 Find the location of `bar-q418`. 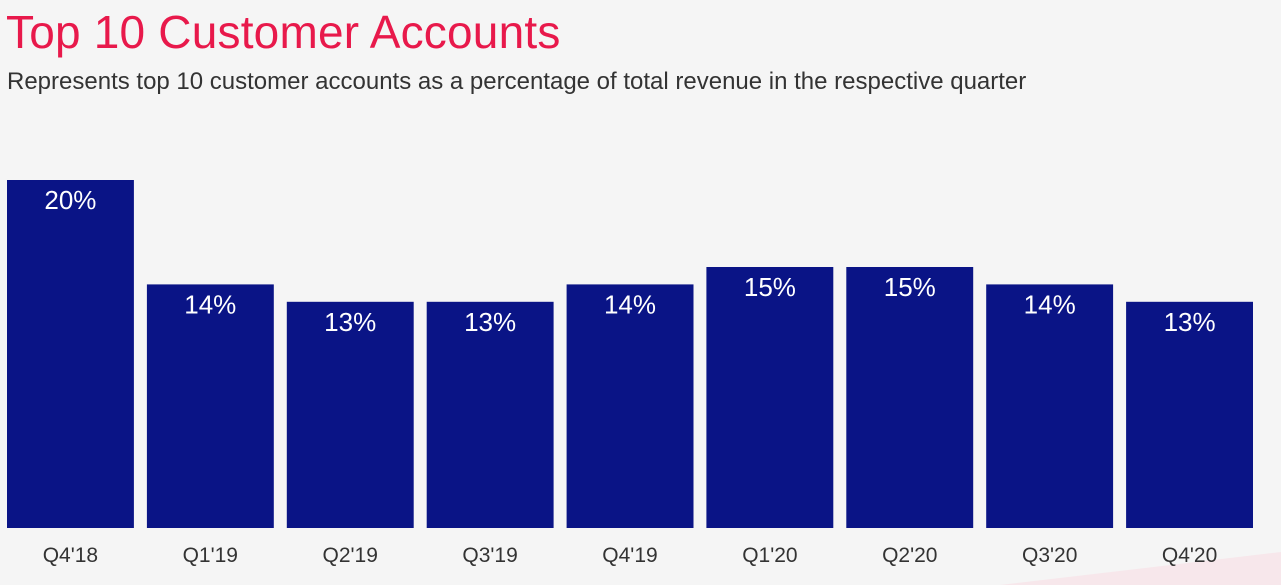

bar-q418 is located at coordinates (70, 354).